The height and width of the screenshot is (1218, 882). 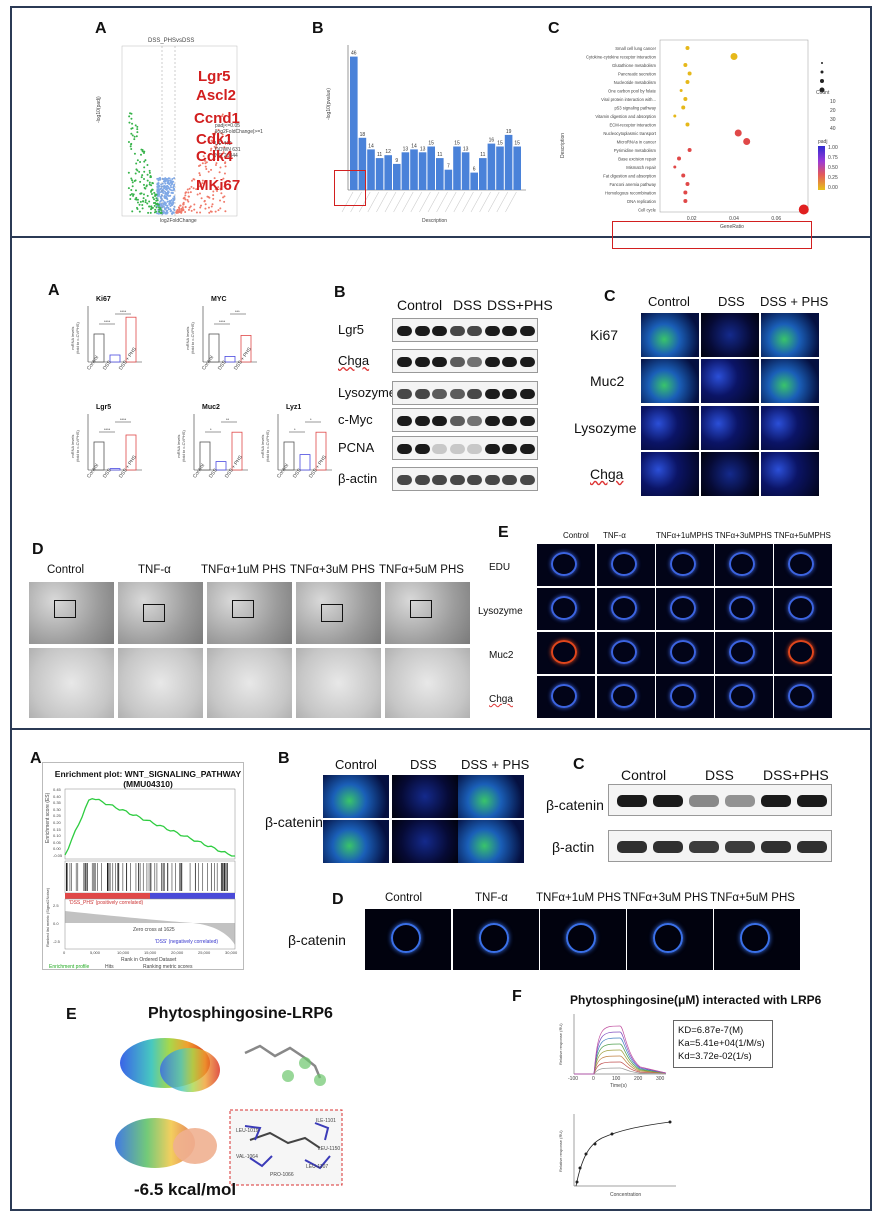 I want to click on if-image-tile, so click(x=790, y=381).